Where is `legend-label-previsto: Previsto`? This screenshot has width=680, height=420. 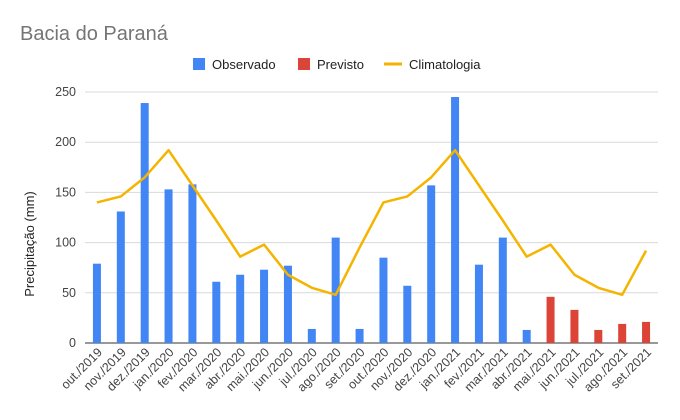
legend-label-previsto: Previsto is located at coordinates (340, 64).